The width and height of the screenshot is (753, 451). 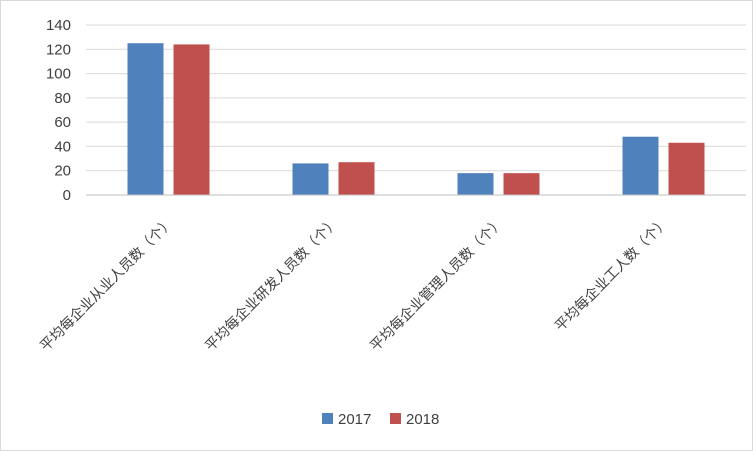 What do you see at coordinates (437, 284) in the screenshot?
I see `x-category-label: 平均每企业管理人员数（个）` at bounding box center [437, 284].